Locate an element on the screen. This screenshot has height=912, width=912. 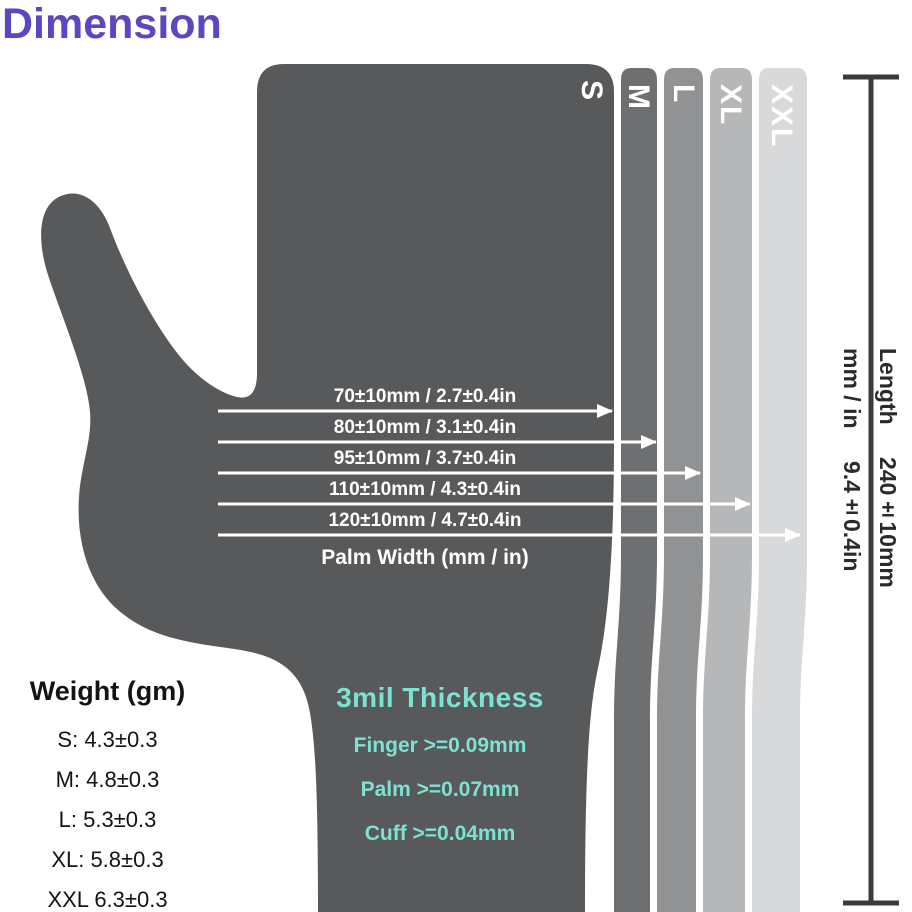
size-band-m is located at coordinates (635, 490).